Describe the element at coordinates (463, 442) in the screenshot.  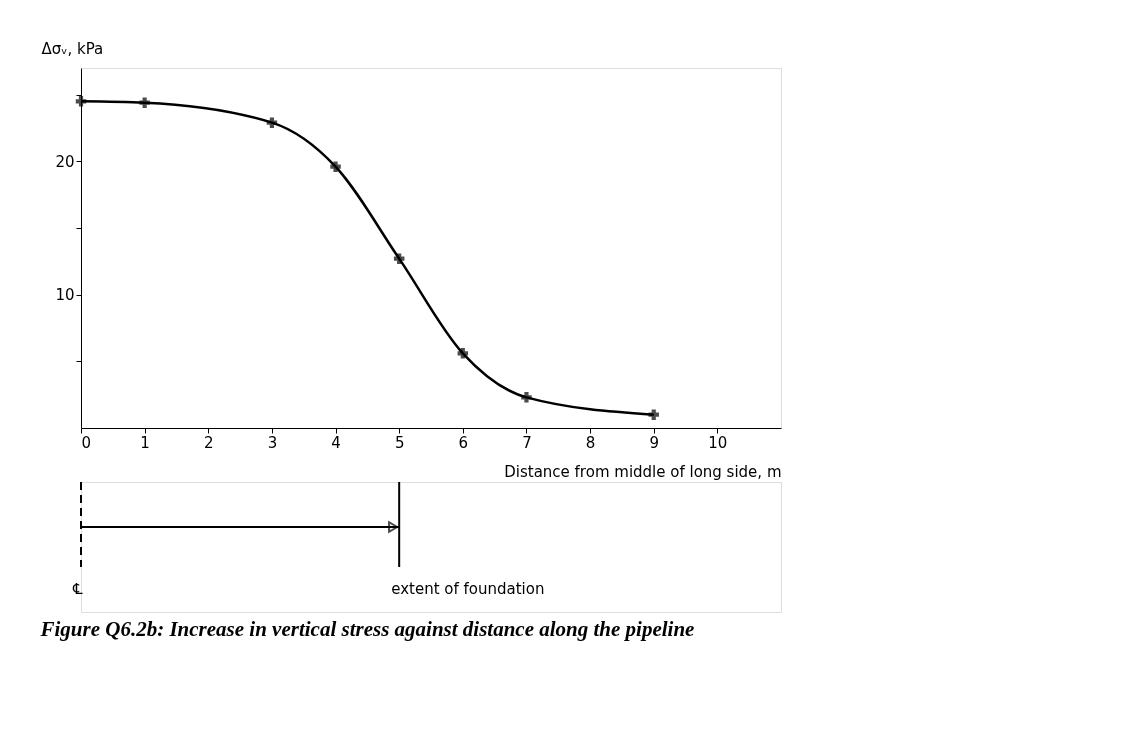
I see `x-tick-label: 6` at that location.